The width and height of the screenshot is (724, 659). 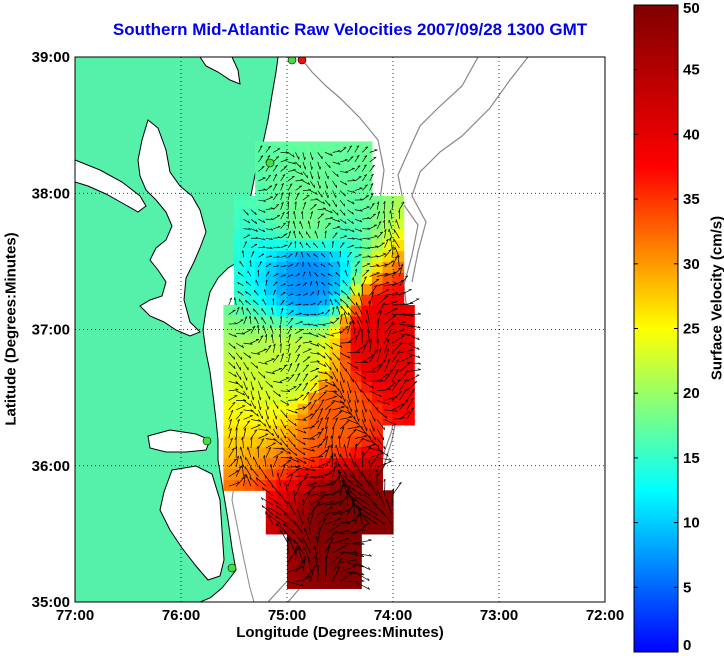 What do you see at coordinates (207, 441) in the screenshot?
I see `station-marker` at bounding box center [207, 441].